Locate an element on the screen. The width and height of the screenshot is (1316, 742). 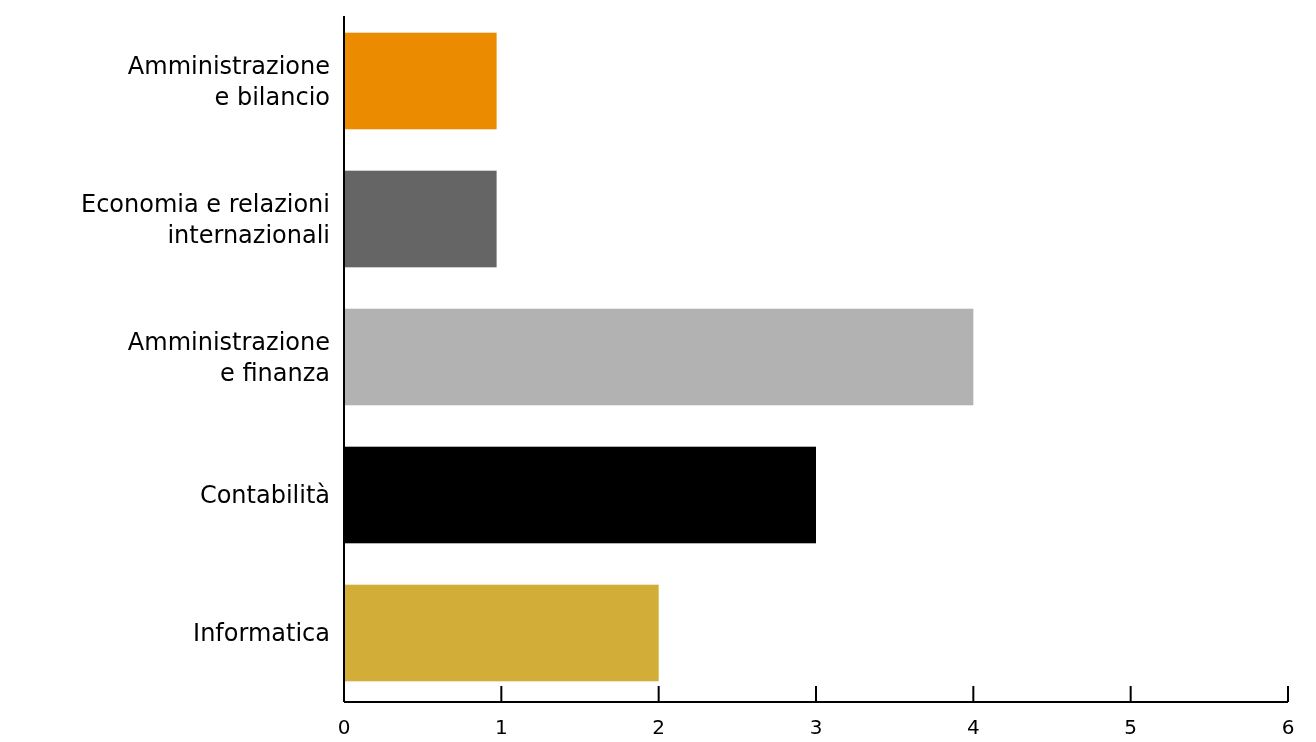
x-tick-label: 0 is located at coordinates (344, 727).